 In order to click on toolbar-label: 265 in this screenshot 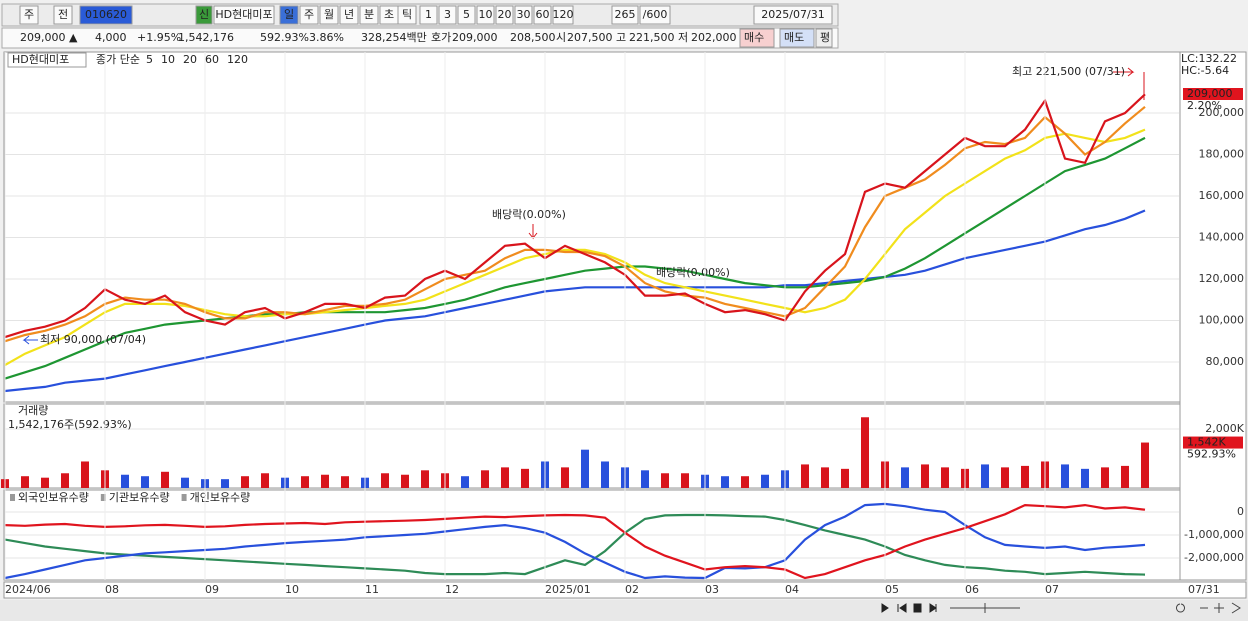, I will do `click(625, 14)`.